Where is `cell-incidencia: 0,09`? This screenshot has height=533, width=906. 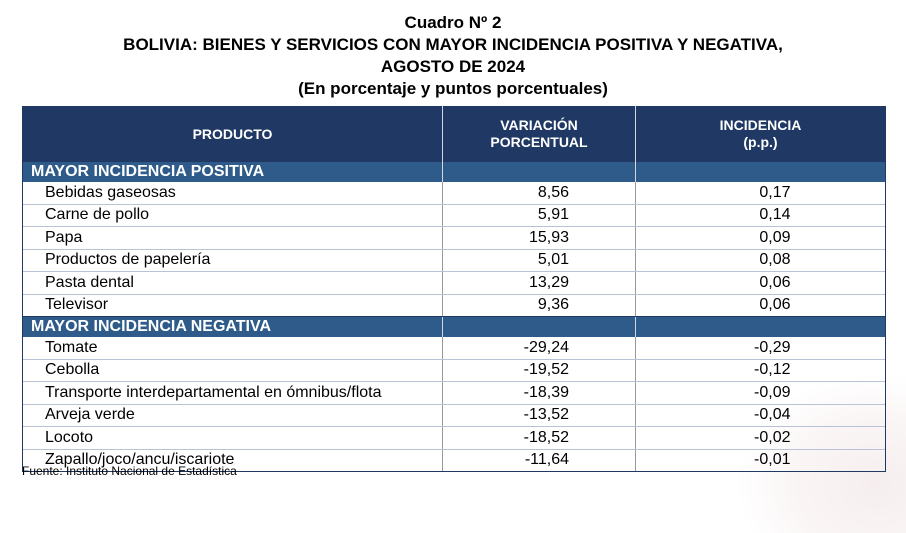 cell-incidencia: 0,09 is located at coordinates (760, 238).